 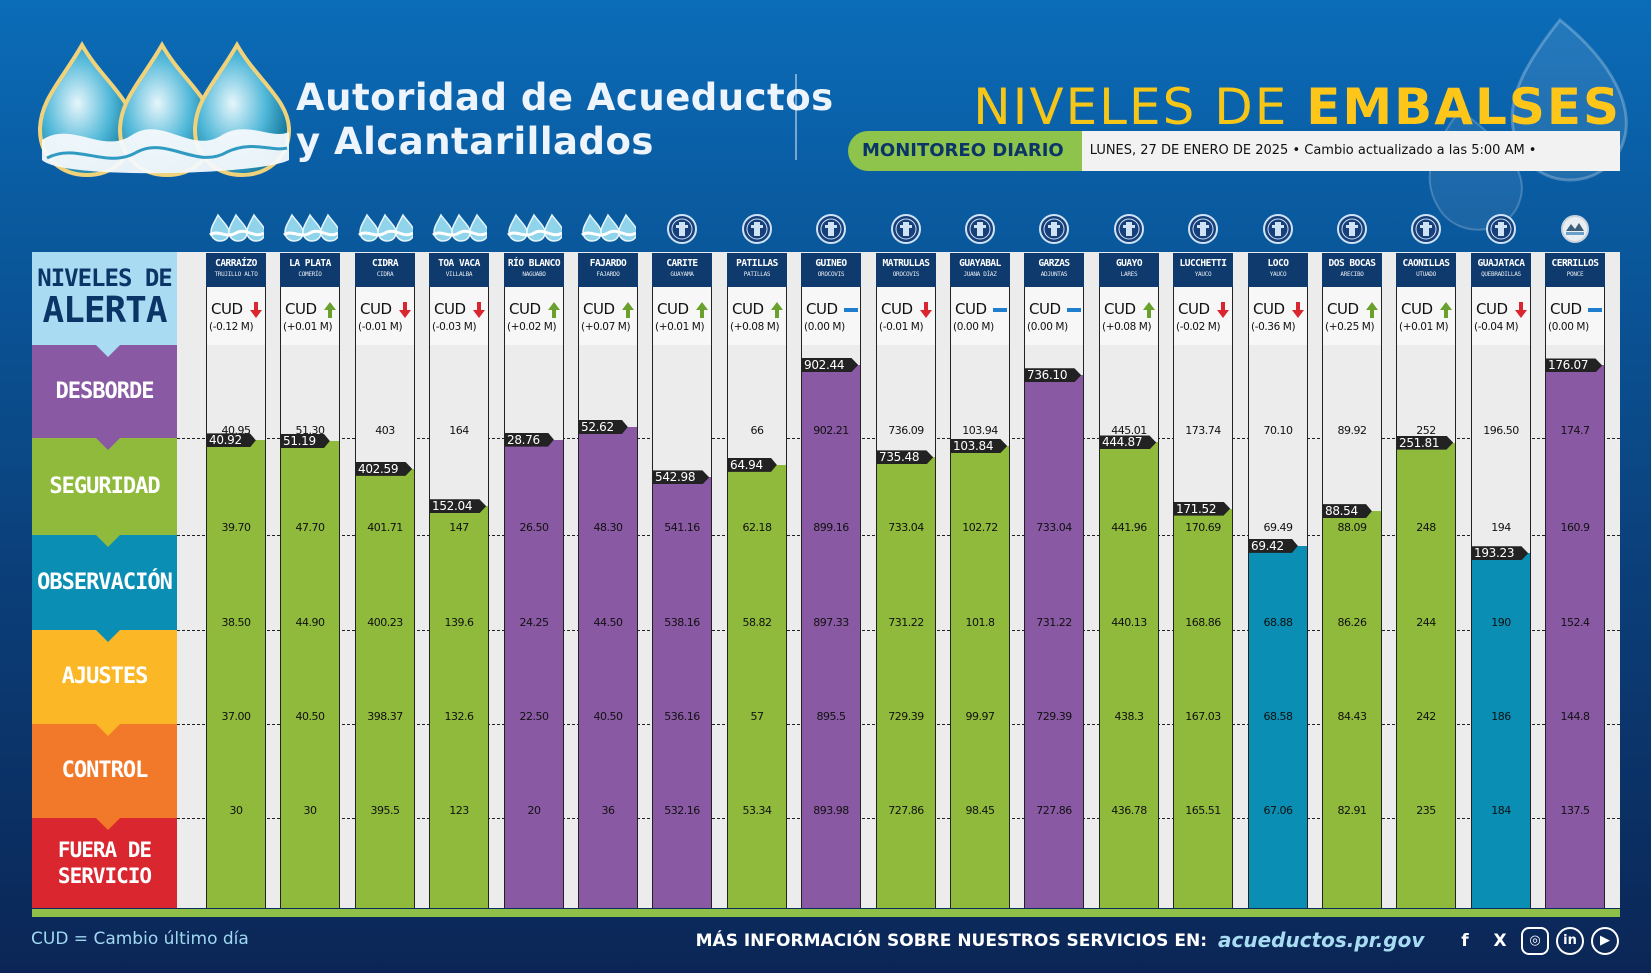 I want to click on threshold-value: 436.78, so click(x=1129, y=810).